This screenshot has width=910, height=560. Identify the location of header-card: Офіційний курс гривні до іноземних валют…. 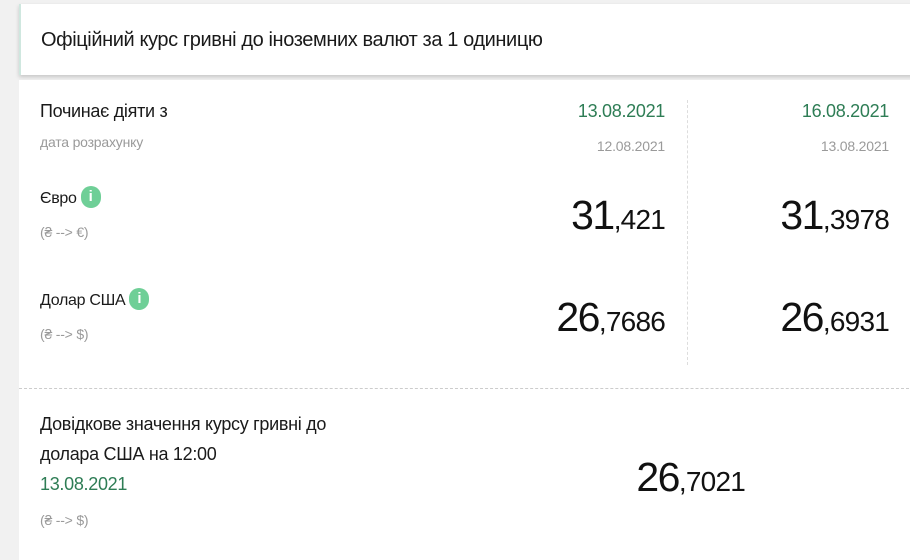
(464, 39).